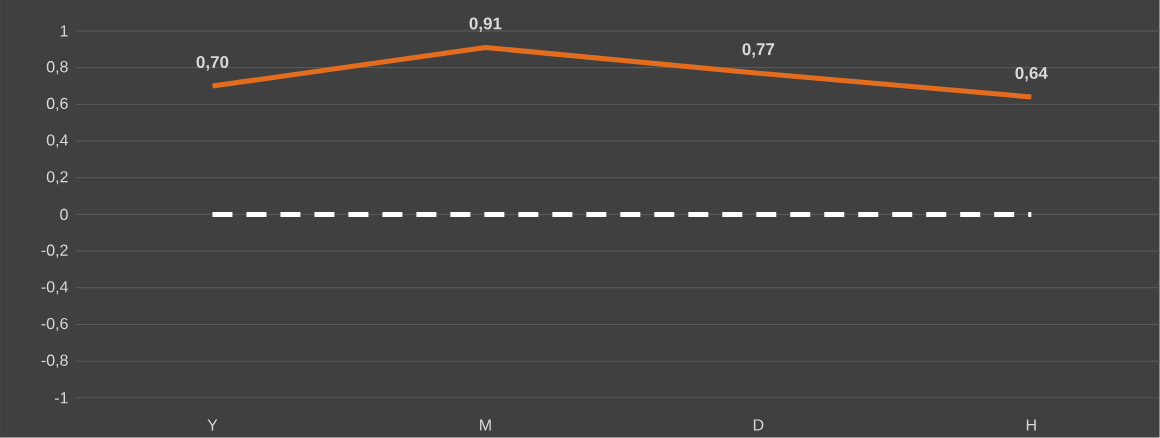  What do you see at coordinates (64, 31) in the screenshot?
I see `y-tick-label: 1` at bounding box center [64, 31].